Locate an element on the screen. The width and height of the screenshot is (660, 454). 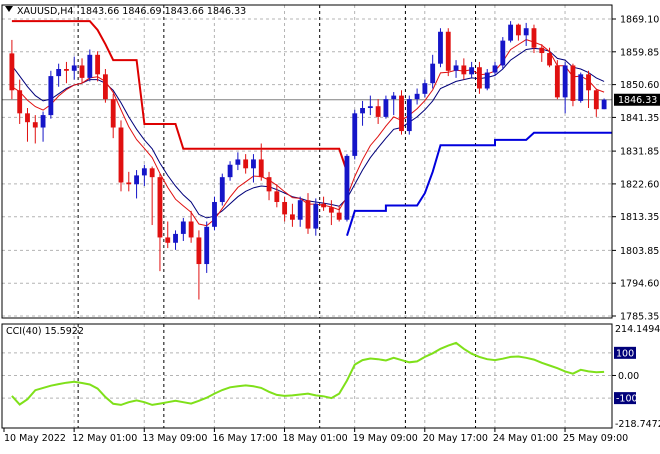
time-tick-label: 16 May 17:00 is located at coordinates (244, 438).